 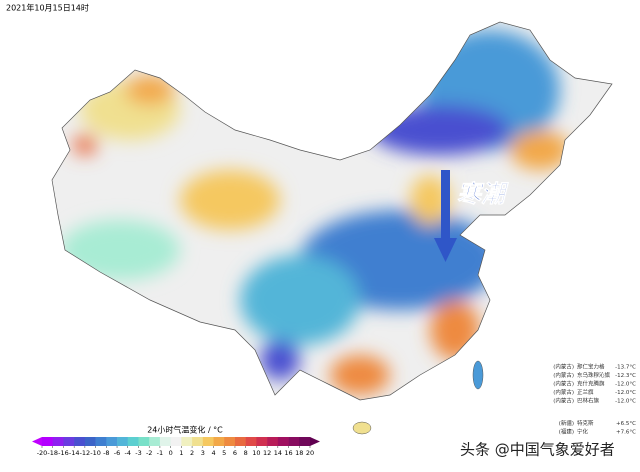 What do you see at coordinates (591, 367) in the screenshot?
I see `station-name: 那仁宝力格` at bounding box center [591, 367].